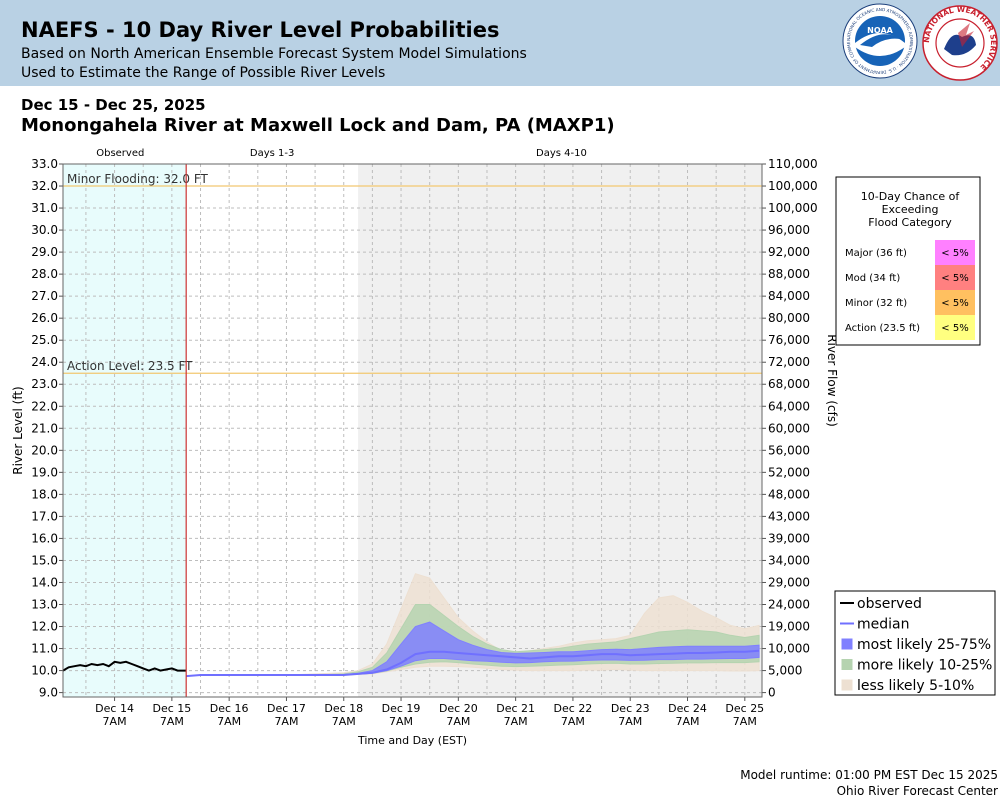  I want to click on flow-tick-label: 84,000, so click(789, 296).